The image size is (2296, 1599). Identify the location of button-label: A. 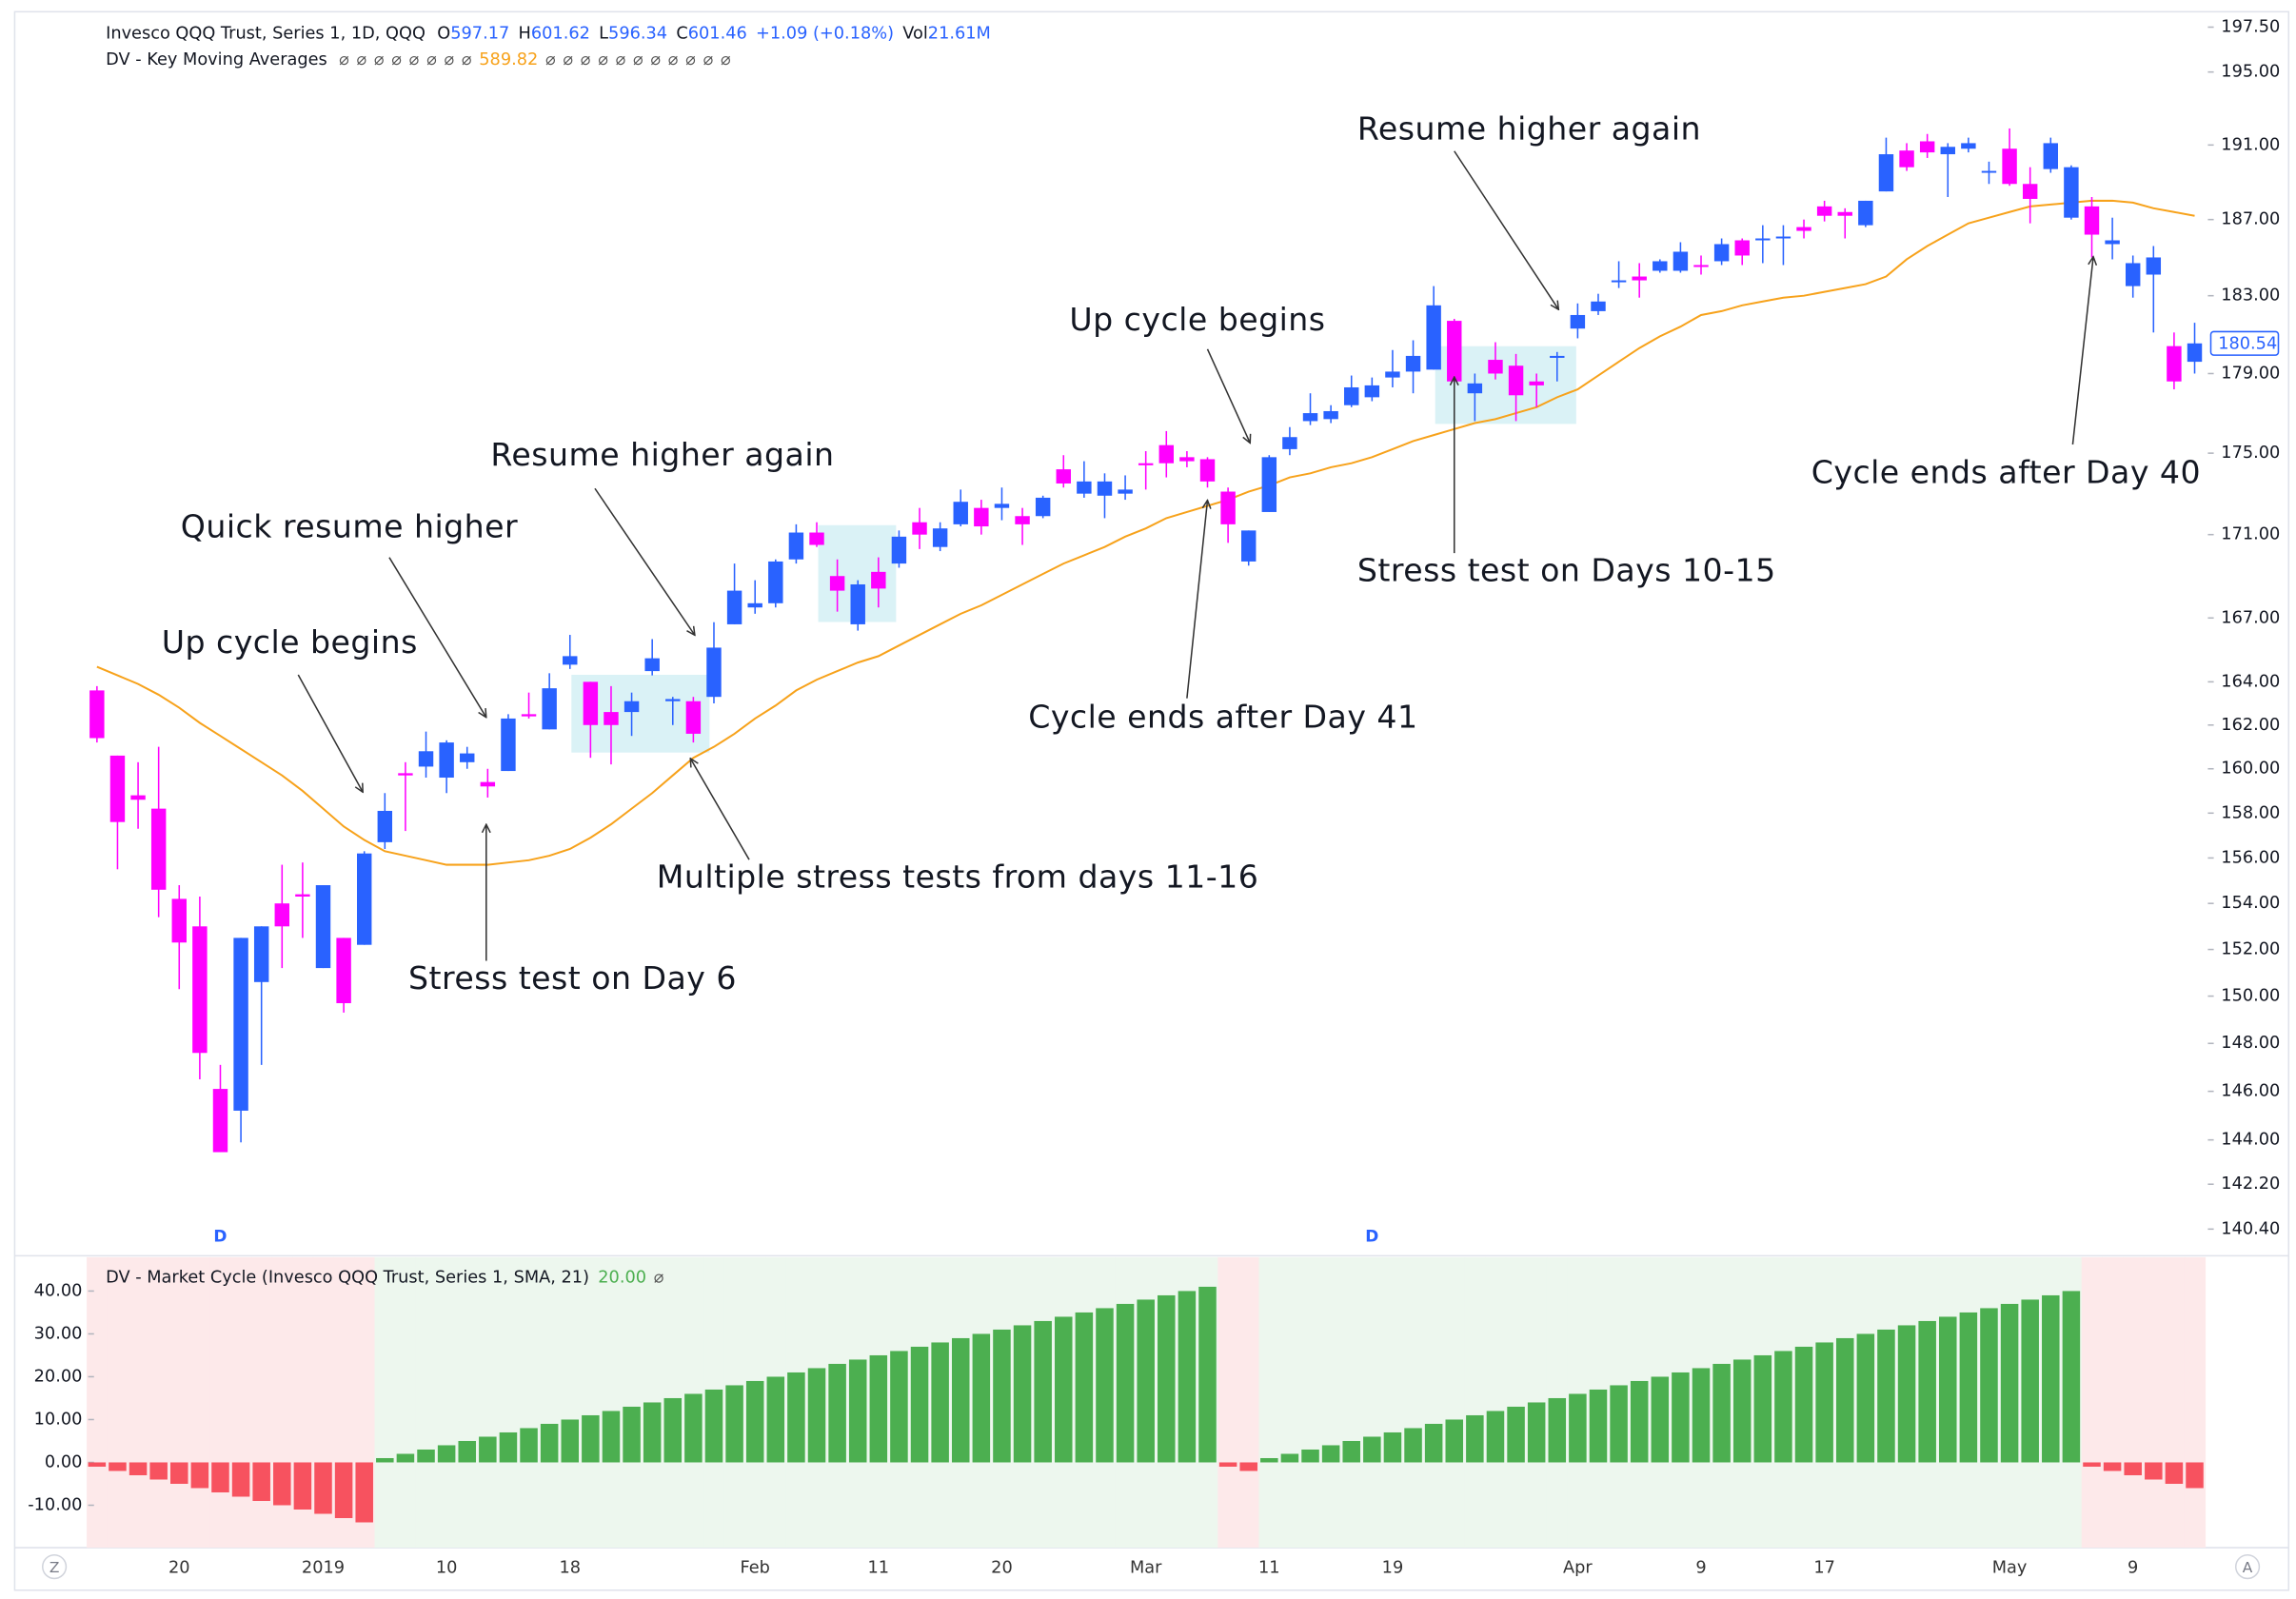
(2248, 1568).